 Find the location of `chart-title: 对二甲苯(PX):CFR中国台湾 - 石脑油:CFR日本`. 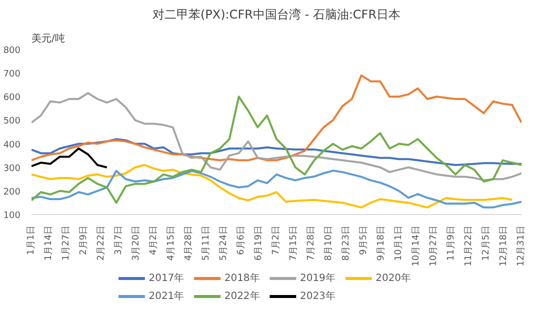

chart-title: 对二甲苯(PX):CFR中国台湾 - 石脑油:CFR日本 is located at coordinates (276, 15).